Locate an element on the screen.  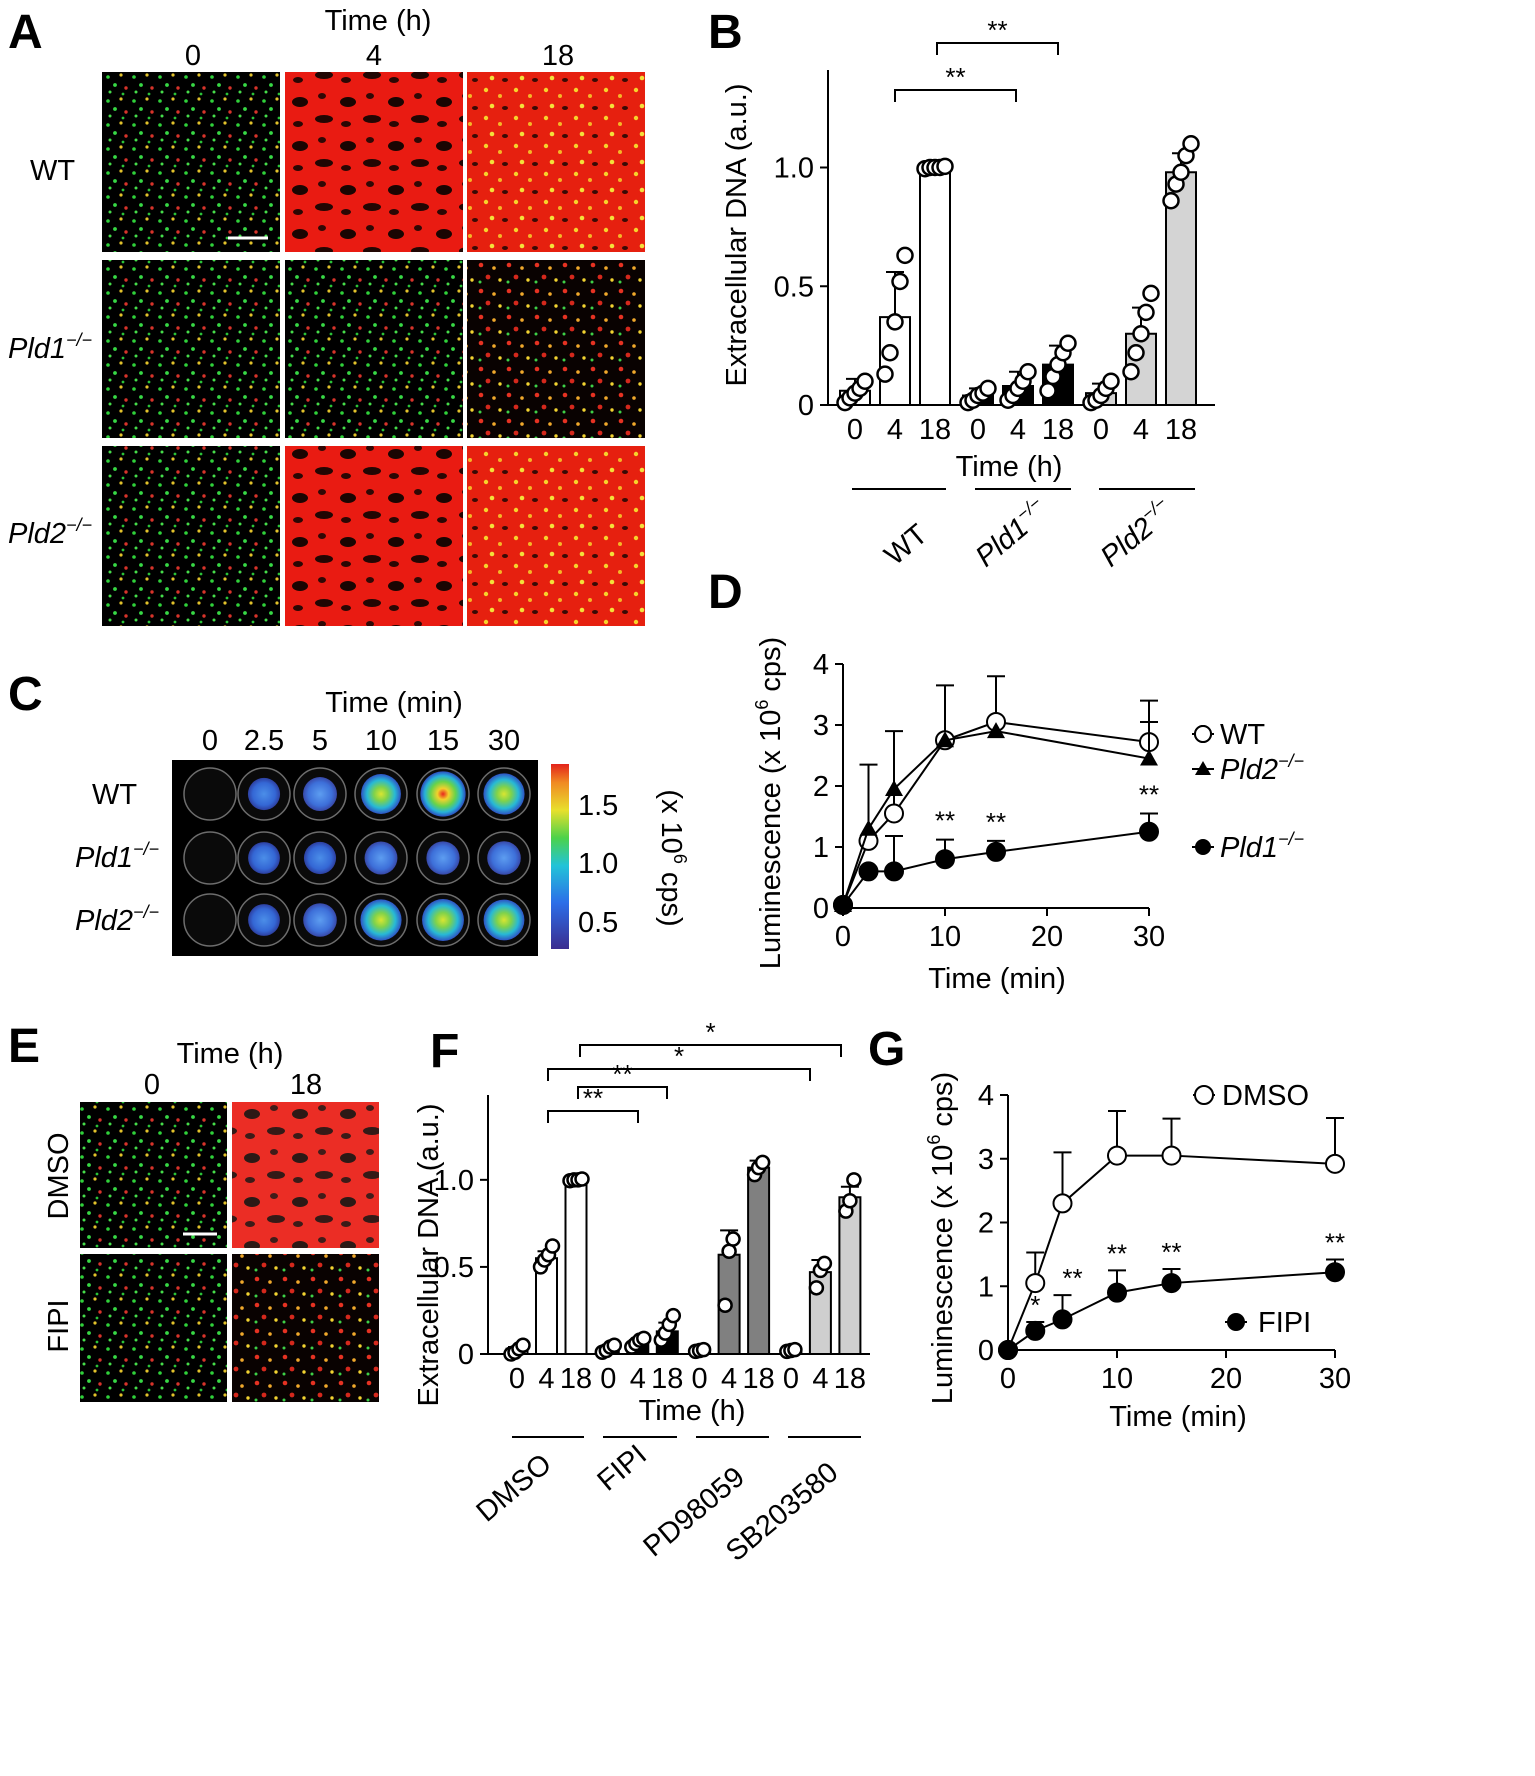
legend: WT Pld2−/− Pld1−/− is located at coordinates (1248, 791).